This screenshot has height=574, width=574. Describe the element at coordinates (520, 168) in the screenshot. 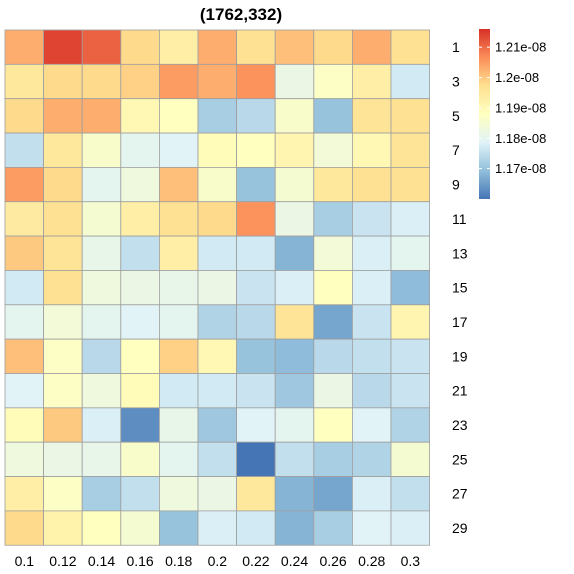

I see `legend-tick-label: 1.17e-08` at that location.